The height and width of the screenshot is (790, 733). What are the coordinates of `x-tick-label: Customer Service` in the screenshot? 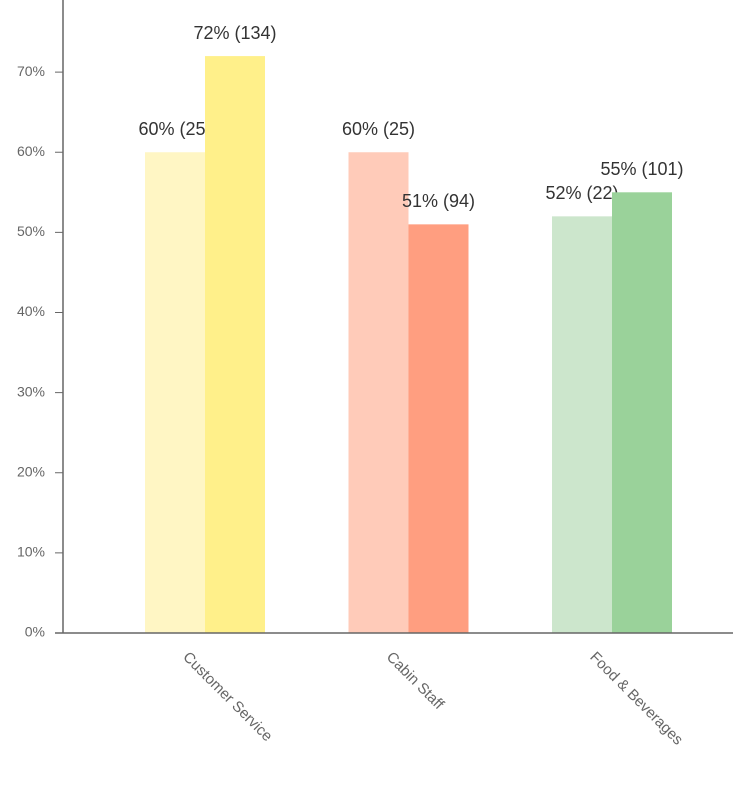 It's located at (227, 697).